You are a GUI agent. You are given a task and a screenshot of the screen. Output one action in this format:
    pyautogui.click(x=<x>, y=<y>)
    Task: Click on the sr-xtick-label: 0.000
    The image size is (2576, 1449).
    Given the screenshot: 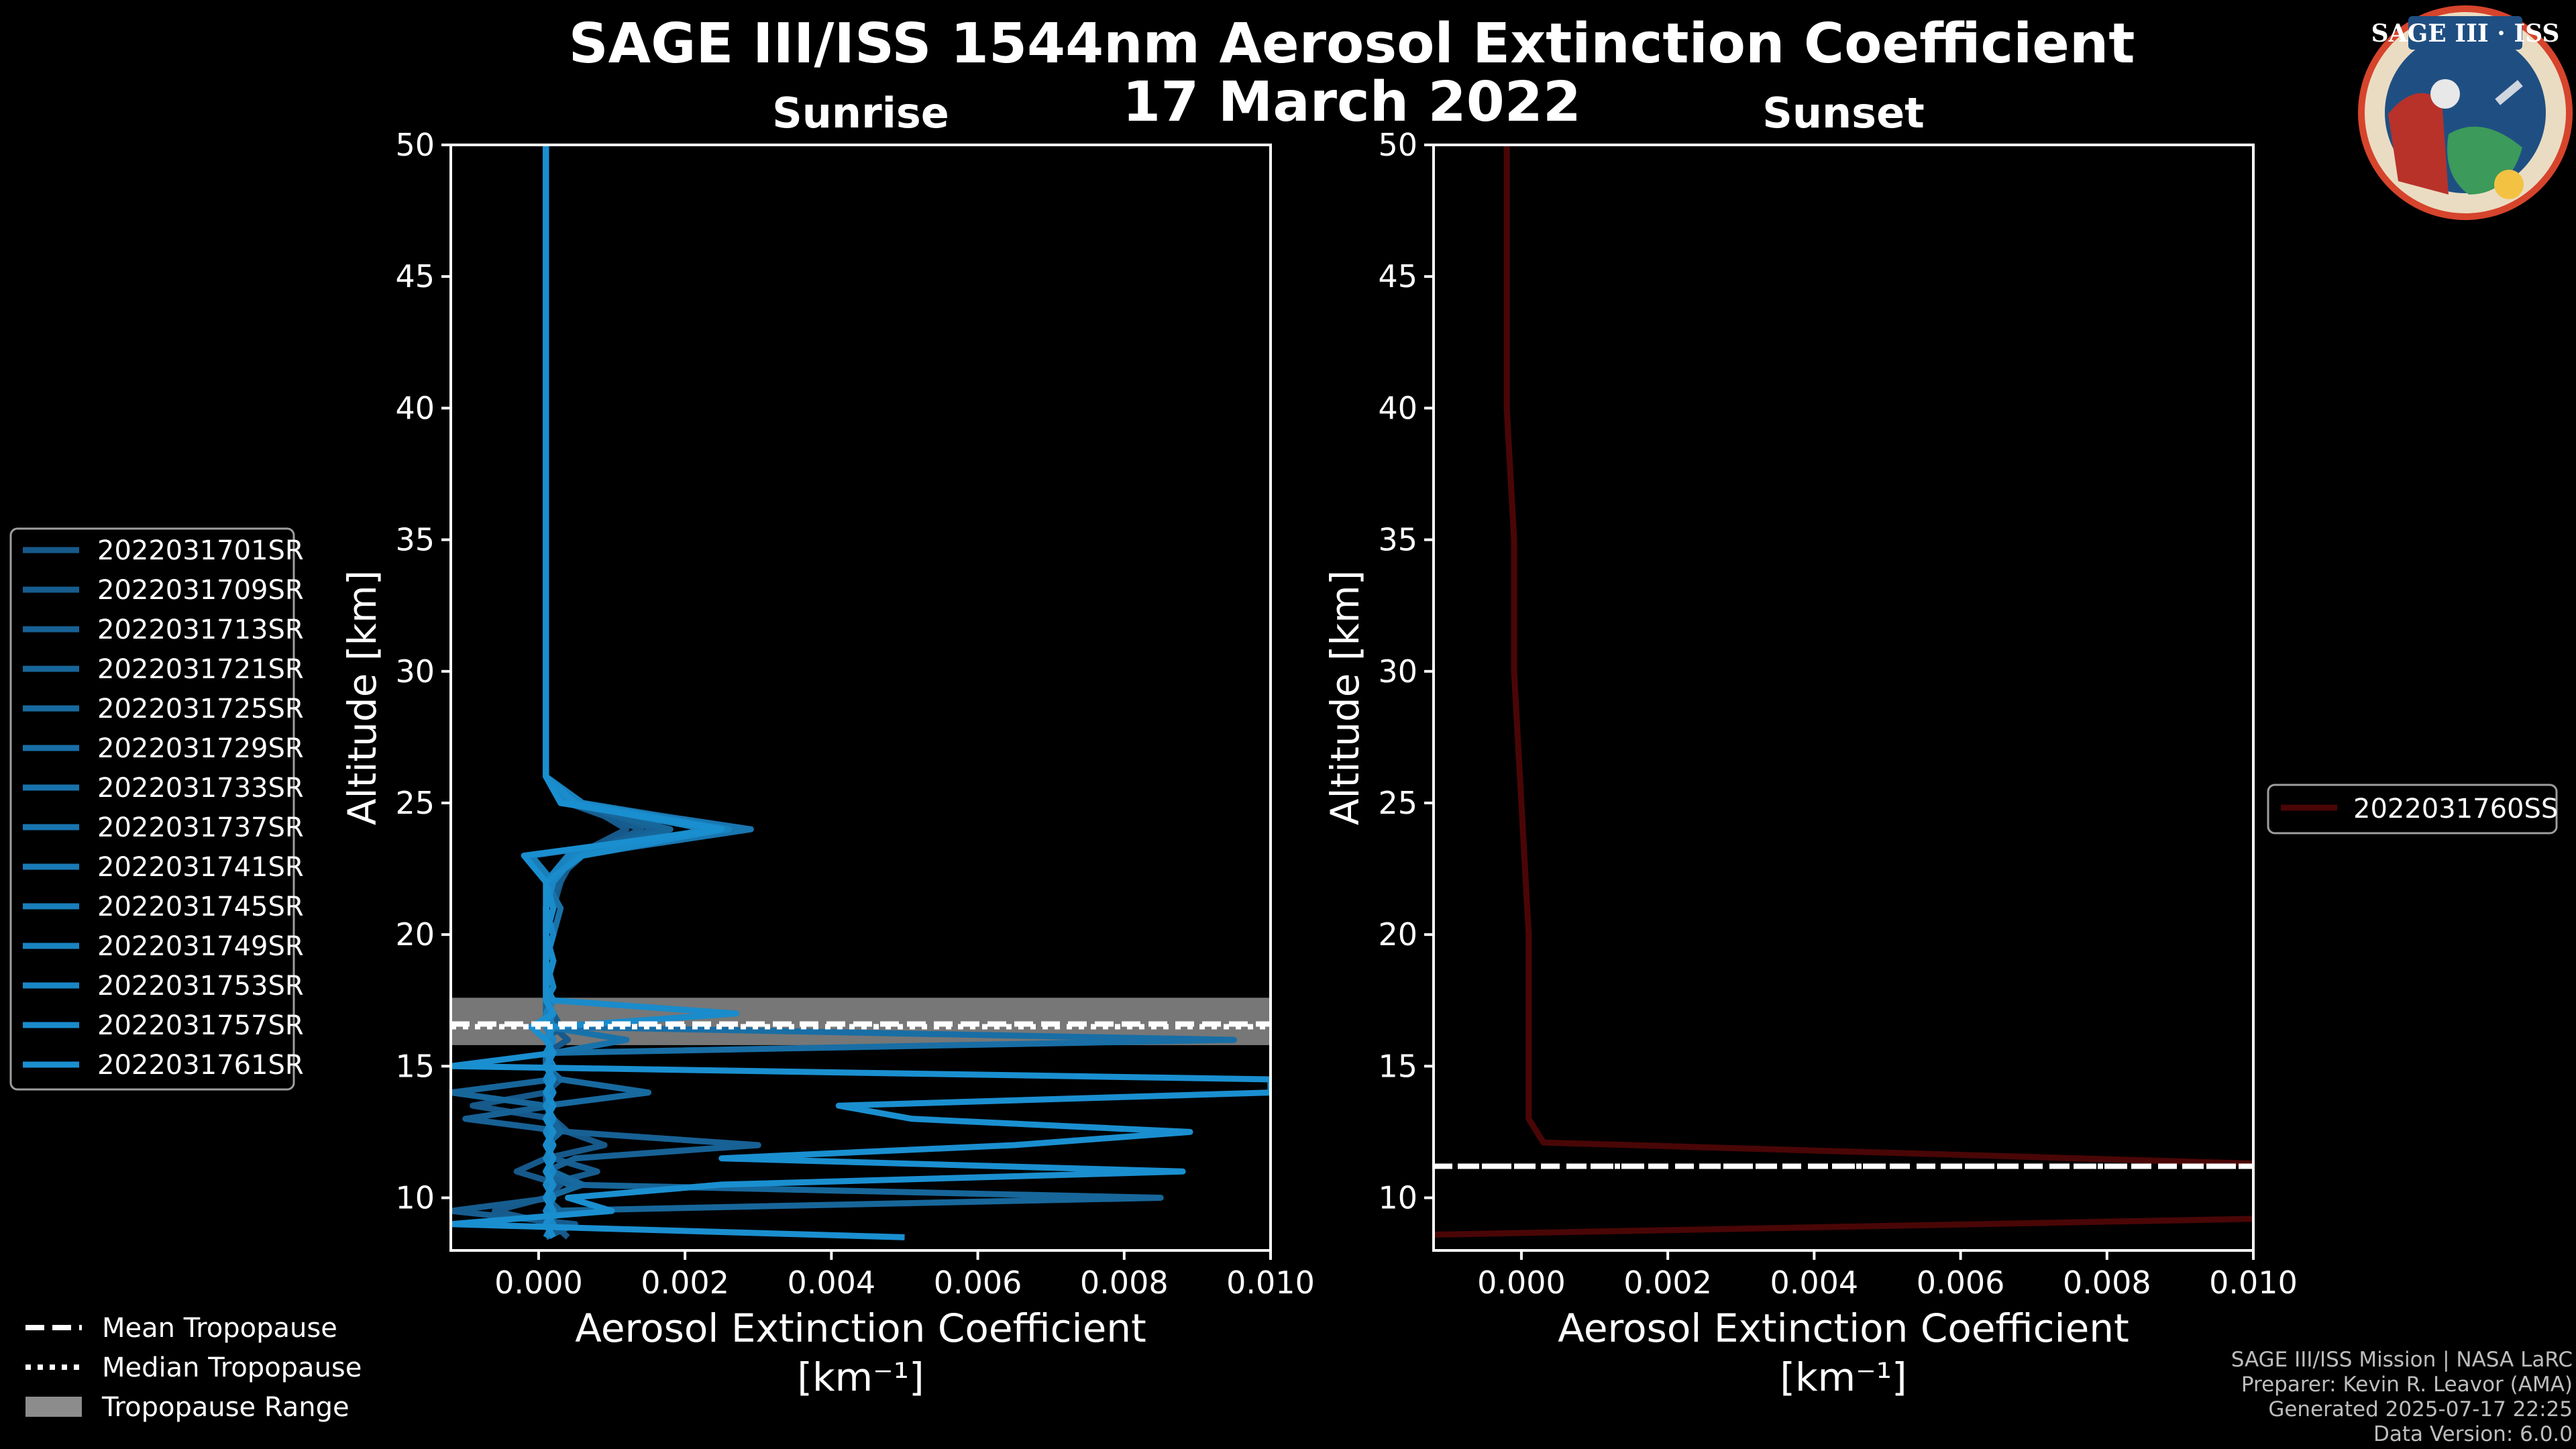 What is the action you would take?
    pyautogui.click(x=538, y=1283)
    